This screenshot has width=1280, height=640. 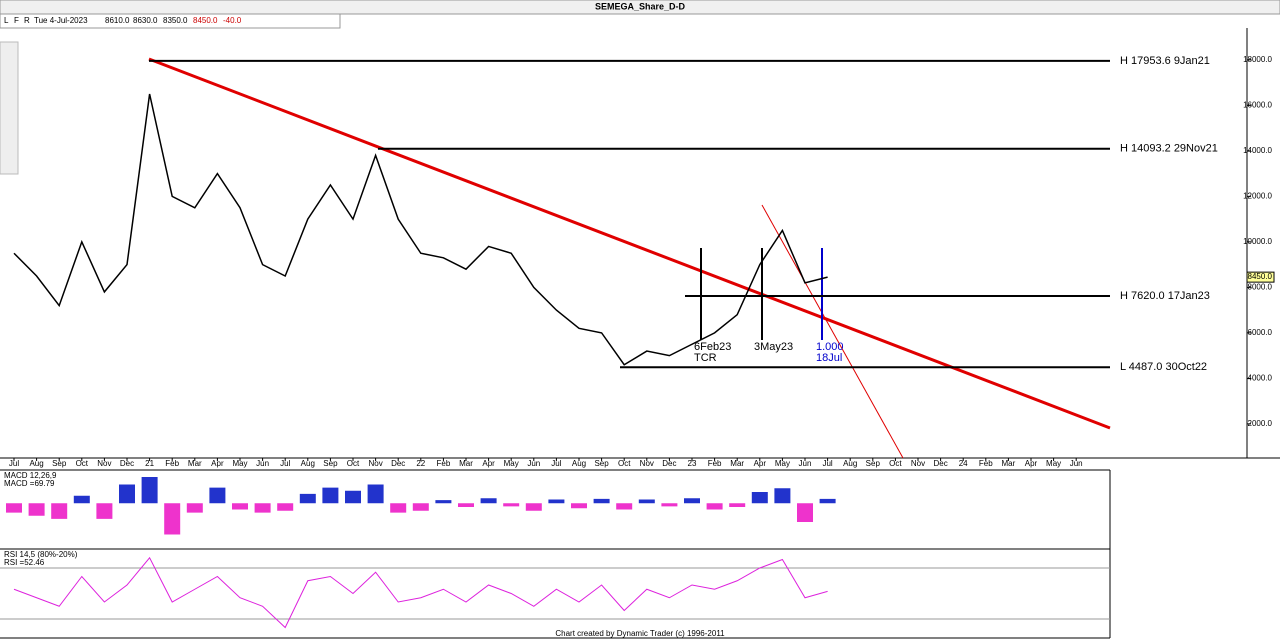 I want to click on y-tick-label: 10000.0, so click(x=1257, y=241).